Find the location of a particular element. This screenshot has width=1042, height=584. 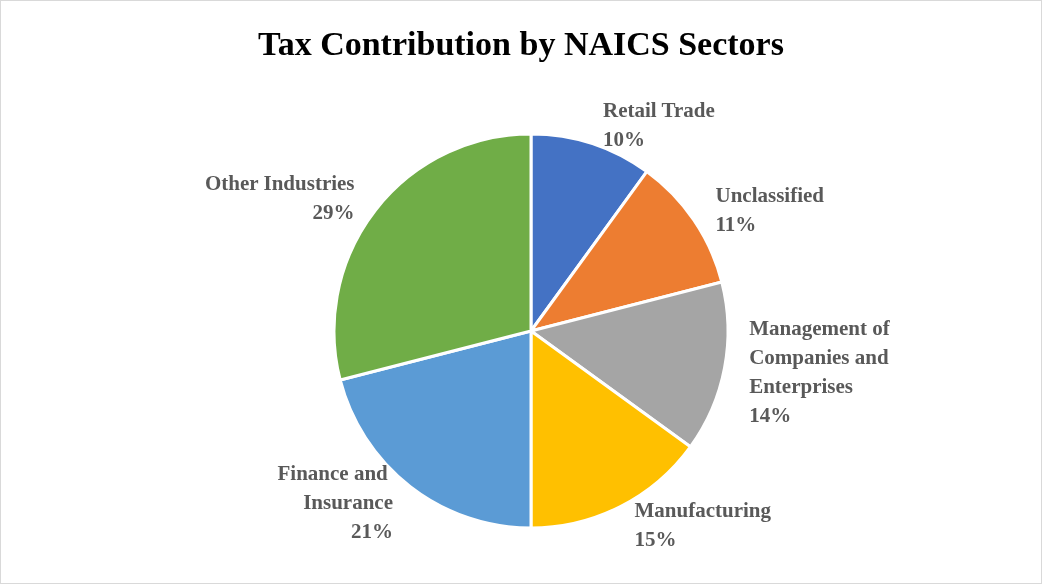

data-label: 11% is located at coordinates (736, 223).